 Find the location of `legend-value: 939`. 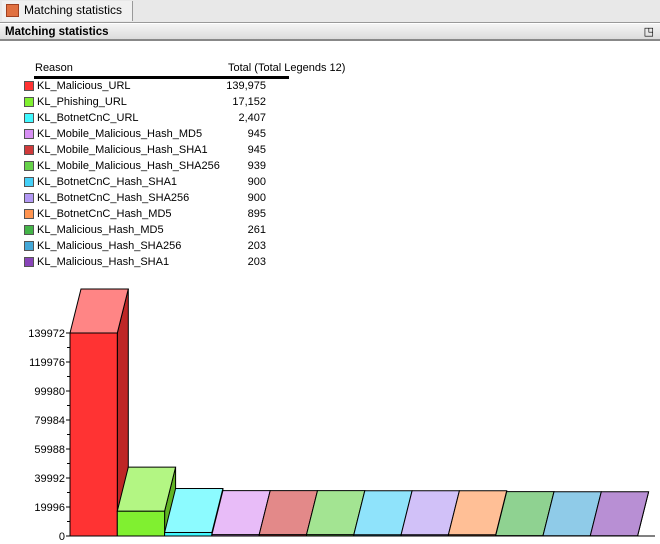

legend-value: 939 is located at coordinates (256, 166).